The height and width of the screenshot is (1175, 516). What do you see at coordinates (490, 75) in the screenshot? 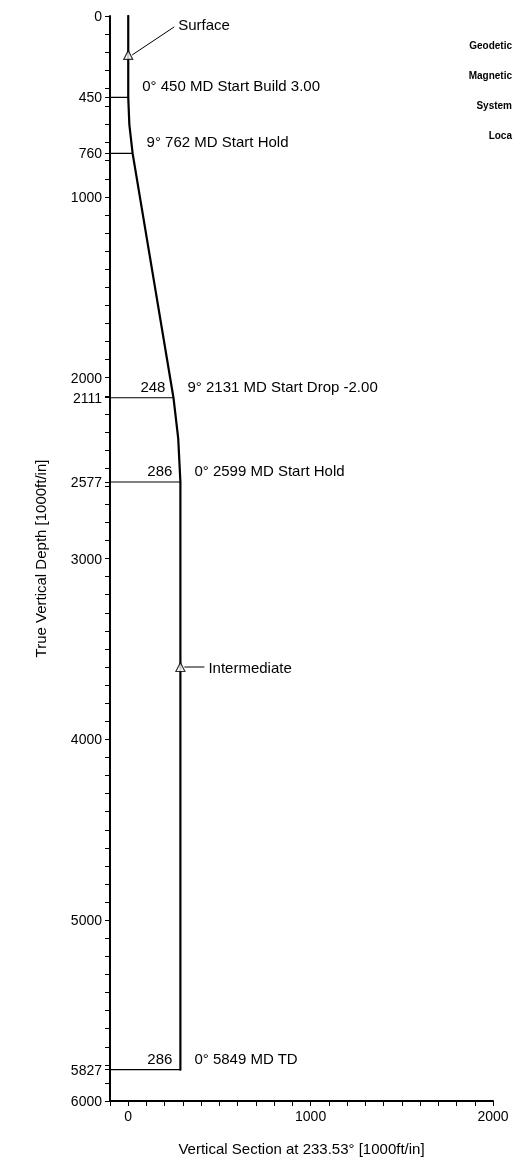
I see `annotation: Magnetic` at bounding box center [490, 75].